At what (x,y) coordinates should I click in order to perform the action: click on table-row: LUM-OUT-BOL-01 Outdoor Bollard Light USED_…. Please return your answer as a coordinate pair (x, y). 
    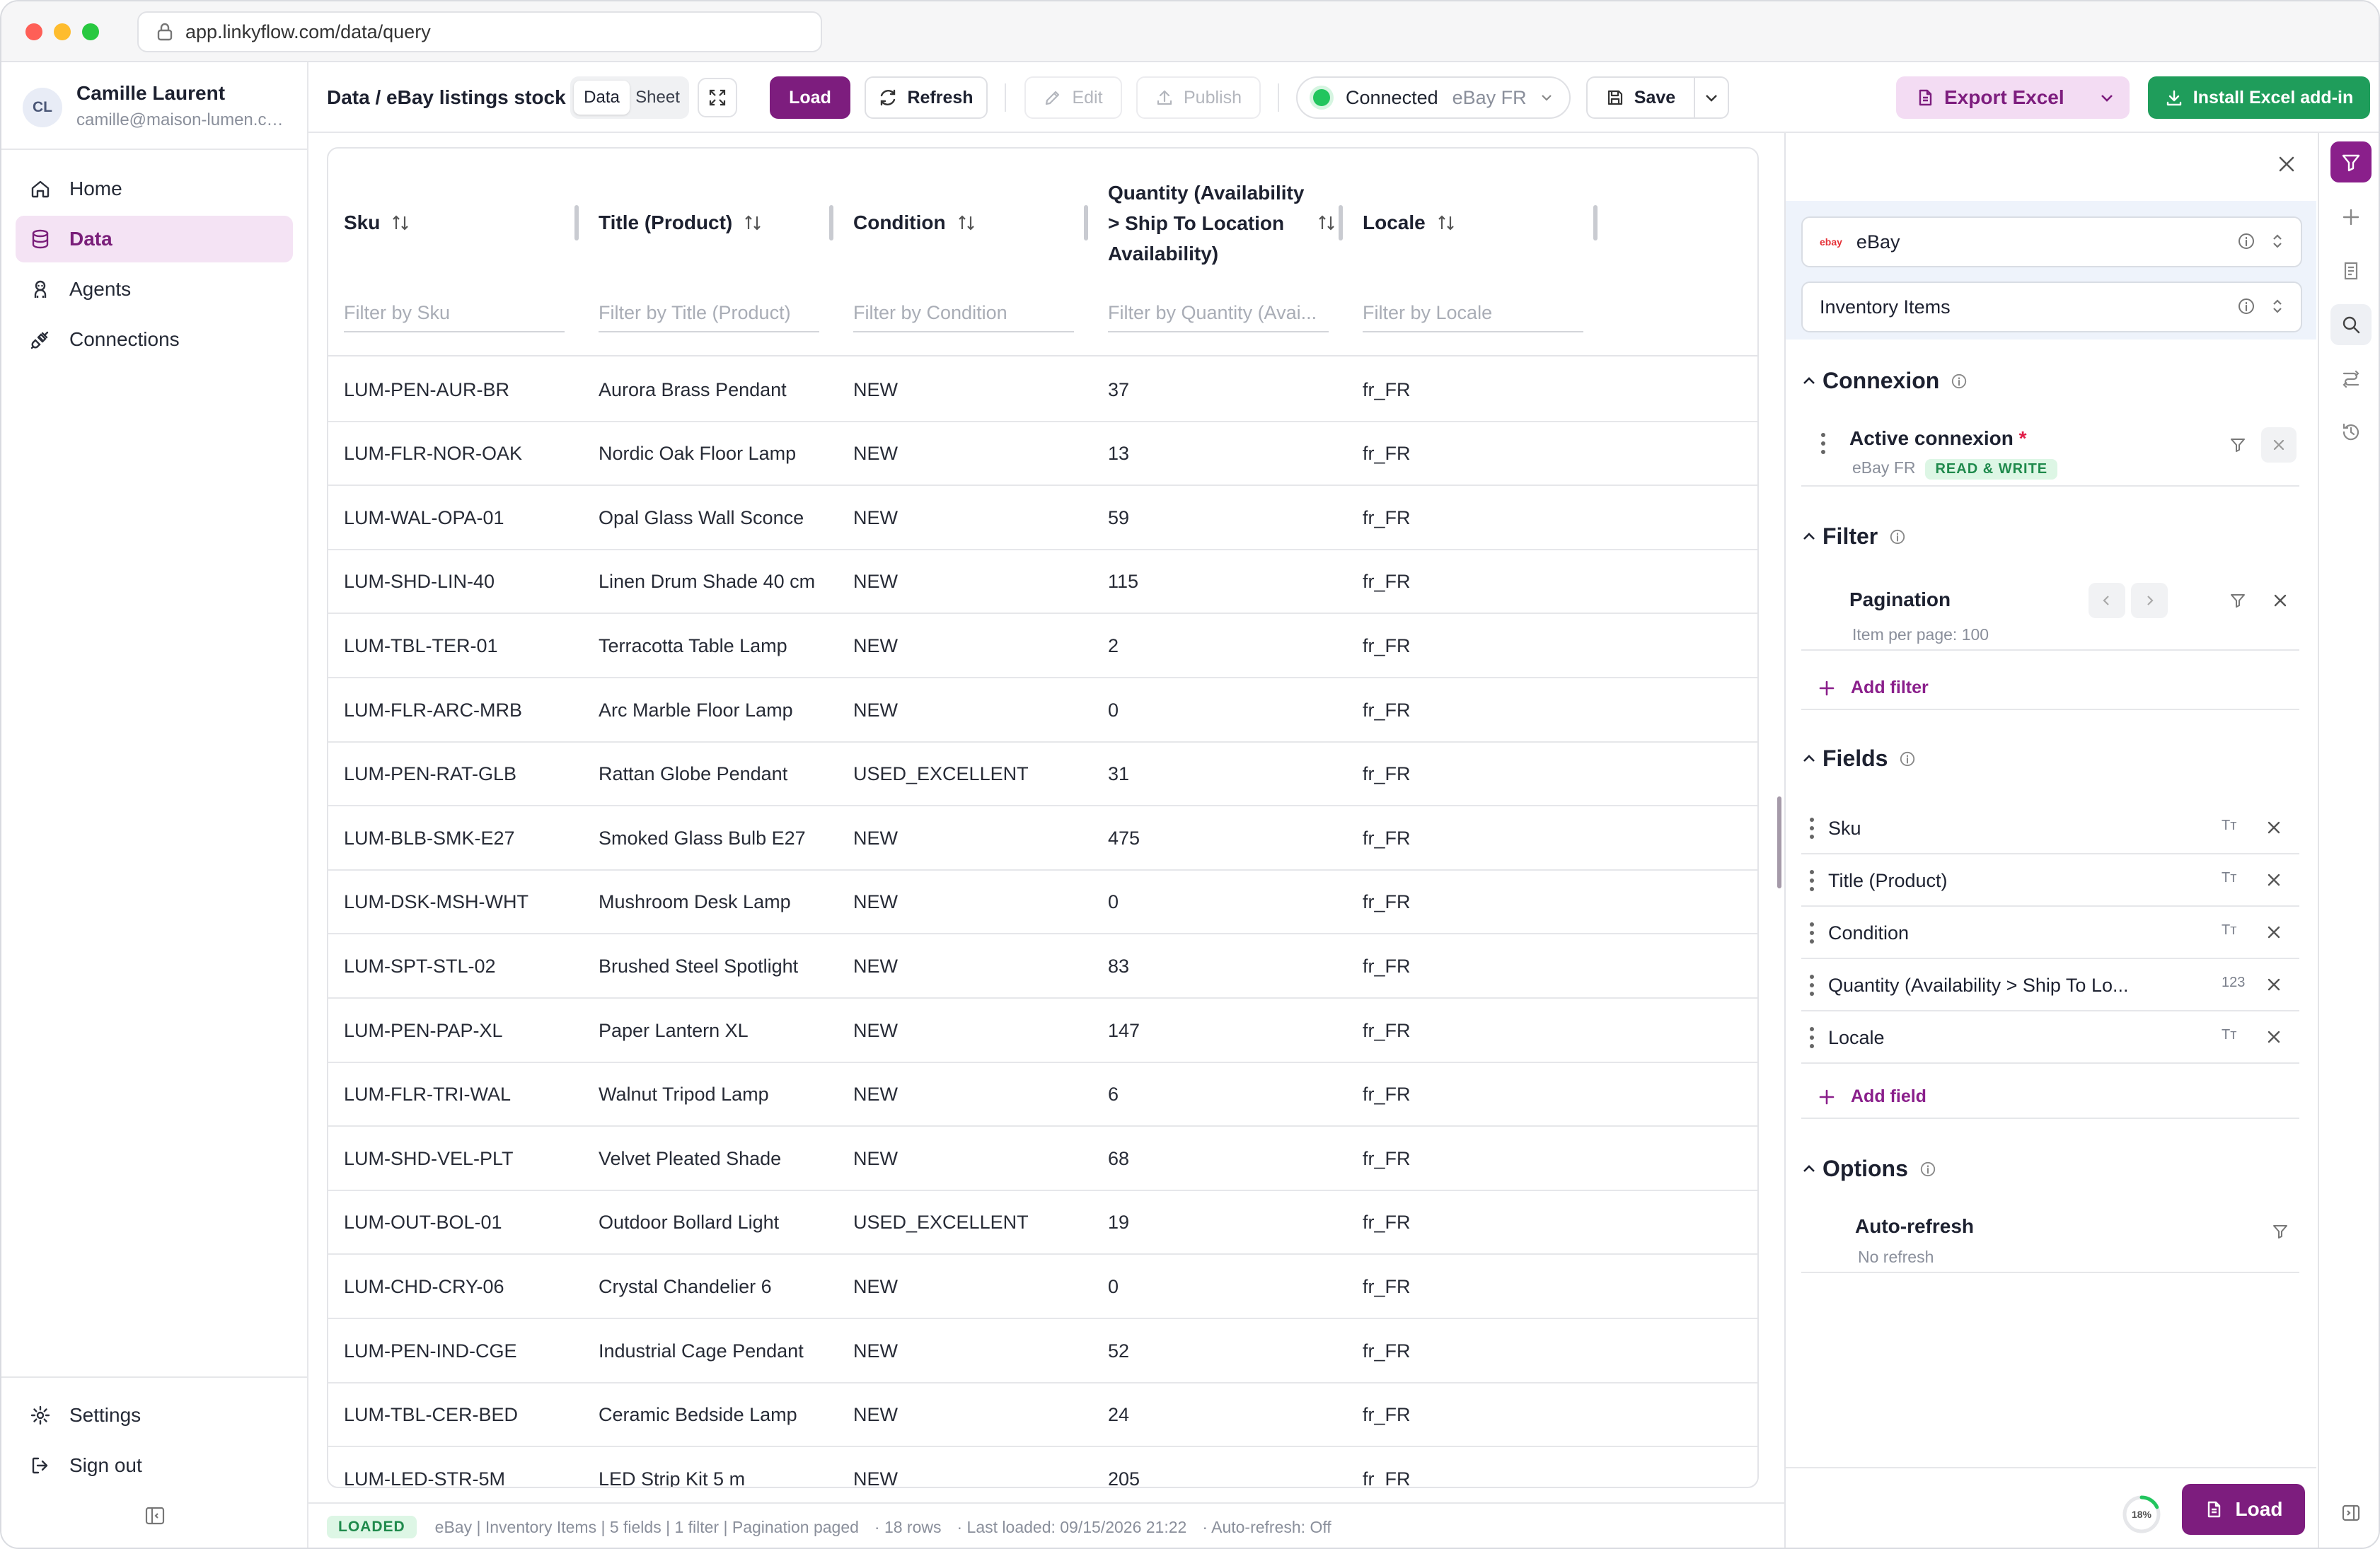
    Looking at the image, I should click on (1042, 1223).